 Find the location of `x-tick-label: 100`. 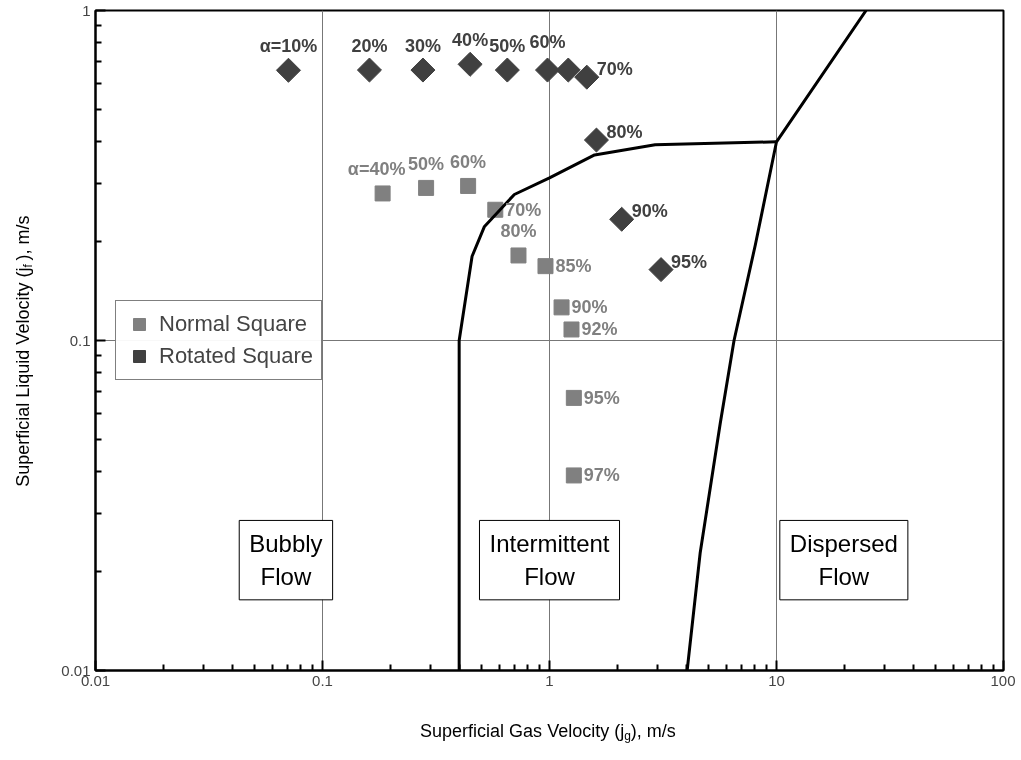

x-tick-label: 100 is located at coordinates (1003, 680).